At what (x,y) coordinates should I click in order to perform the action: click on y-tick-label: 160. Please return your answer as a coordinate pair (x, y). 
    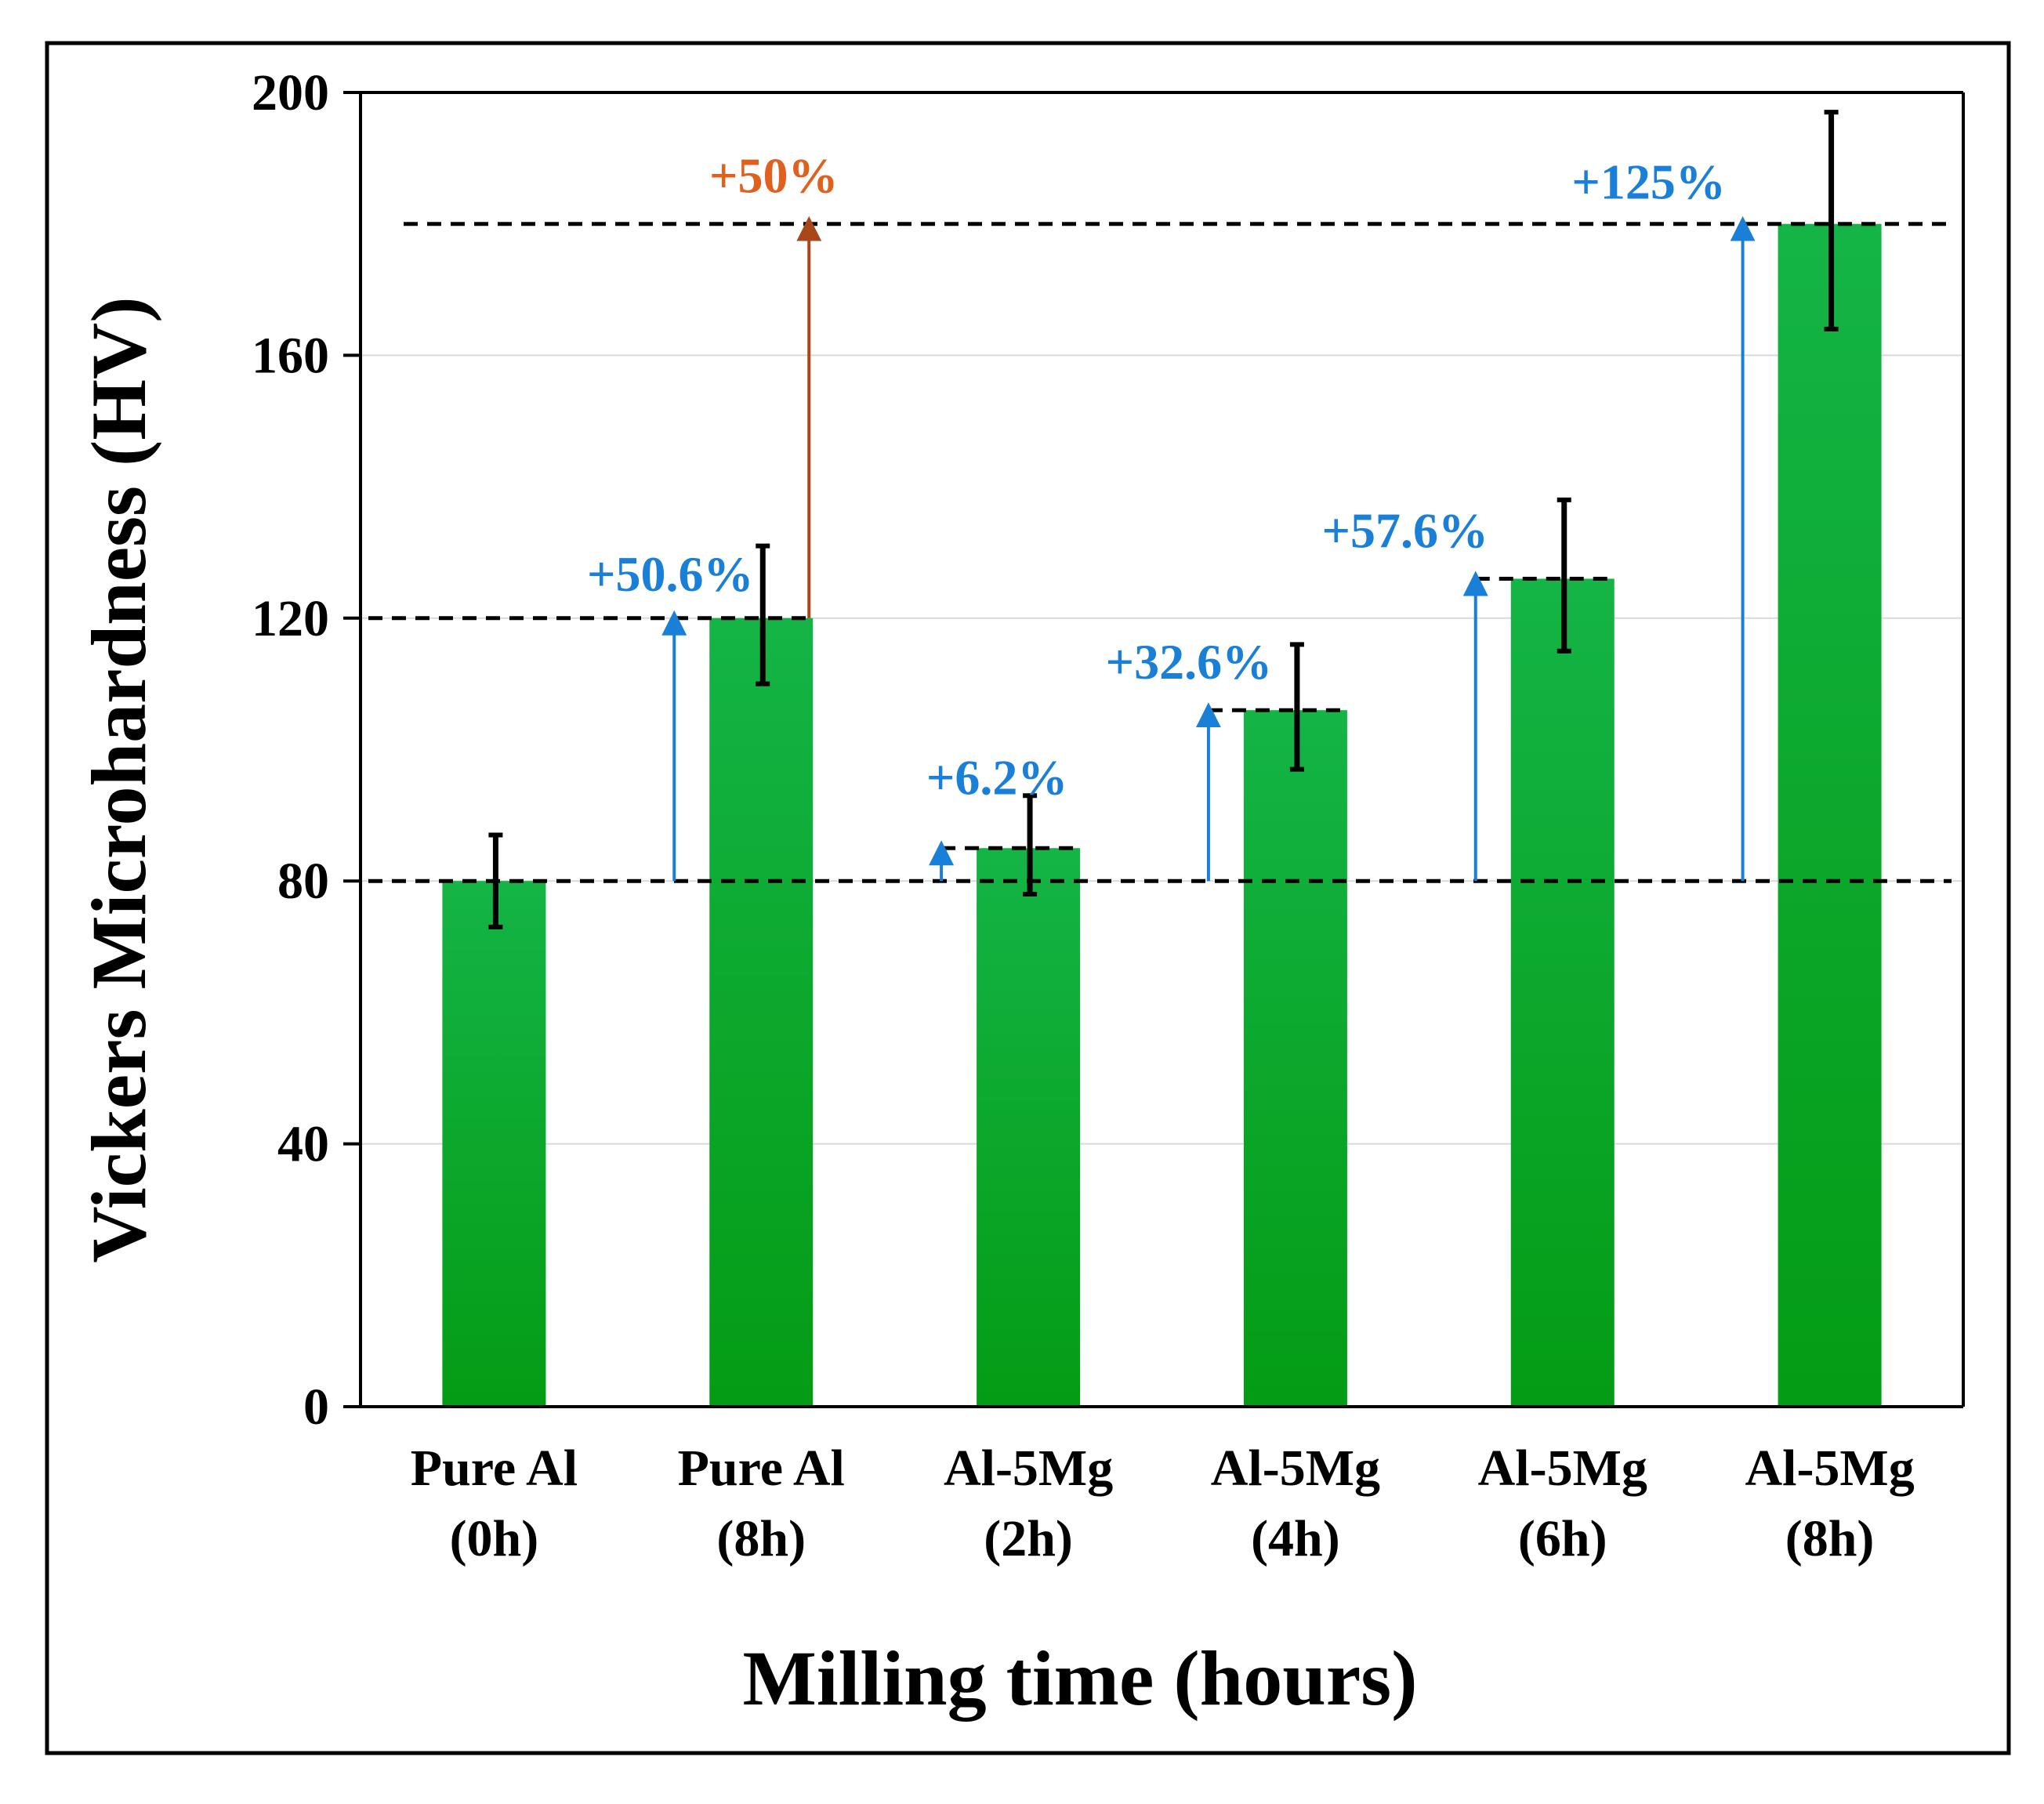
    Looking at the image, I should click on (290, 356).